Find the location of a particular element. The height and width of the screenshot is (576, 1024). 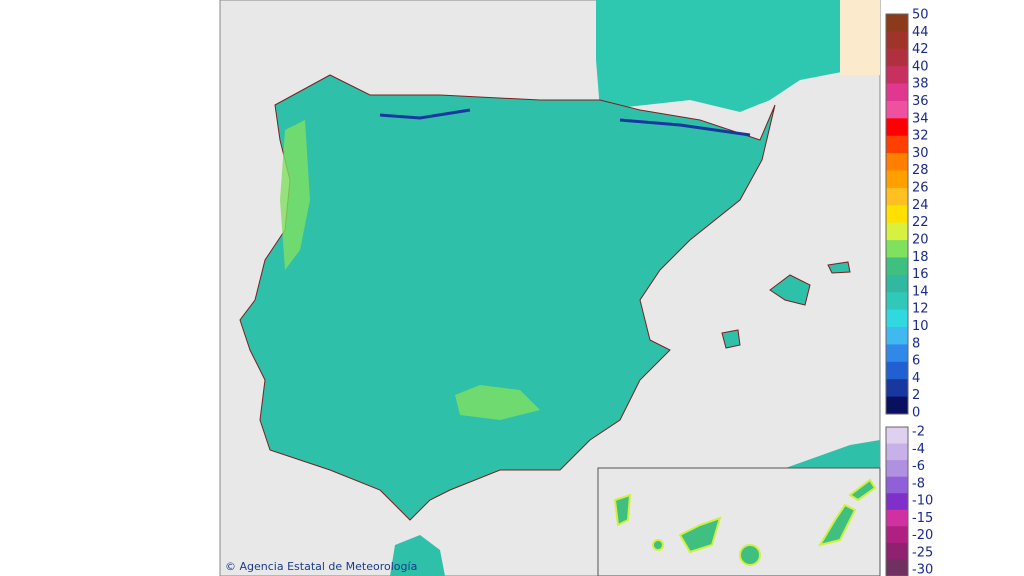

legend-label: 18 is located at coordinates (920, 257).